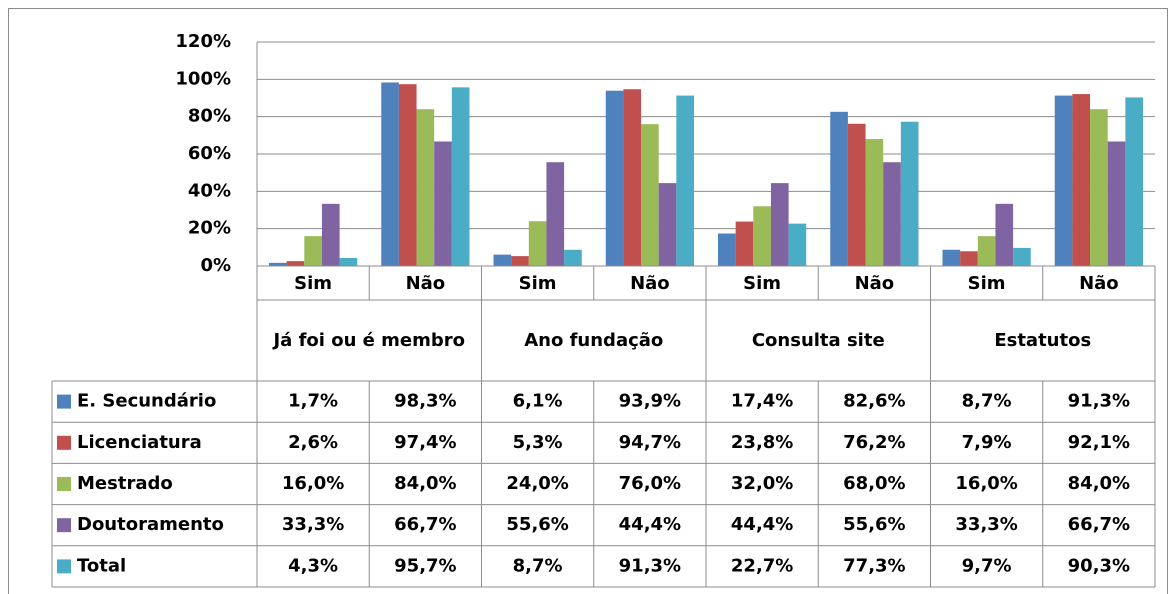 The width and height of the screenshot is (1176, 594). Describe the element at coordinates (874, 442) in the screenshot. I see `table-cell: 76,2%` at that location.